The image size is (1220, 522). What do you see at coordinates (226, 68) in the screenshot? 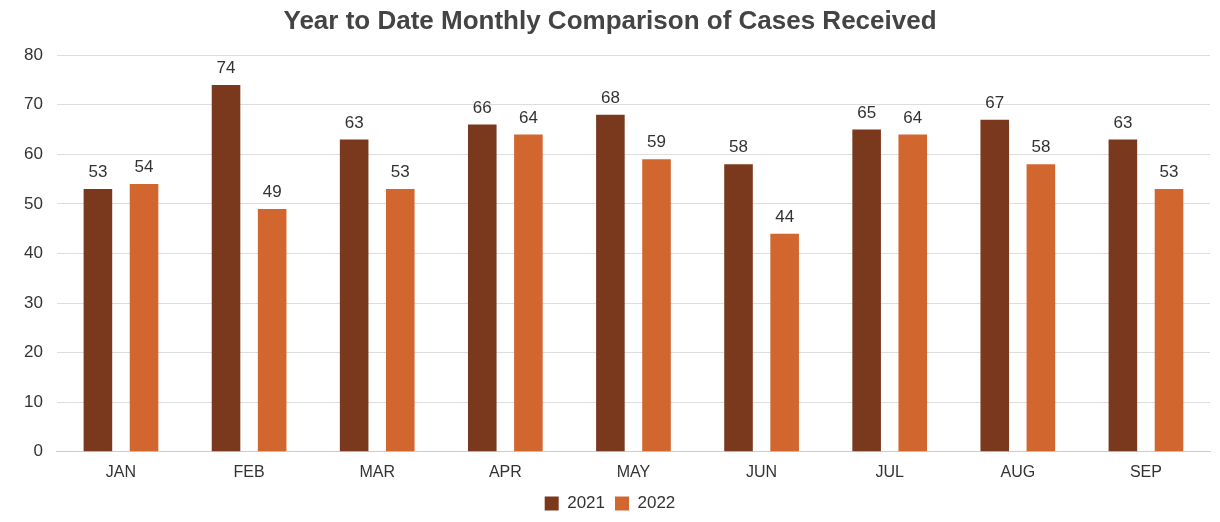
I see `data-label: 74` at bounding box center [226, 68].